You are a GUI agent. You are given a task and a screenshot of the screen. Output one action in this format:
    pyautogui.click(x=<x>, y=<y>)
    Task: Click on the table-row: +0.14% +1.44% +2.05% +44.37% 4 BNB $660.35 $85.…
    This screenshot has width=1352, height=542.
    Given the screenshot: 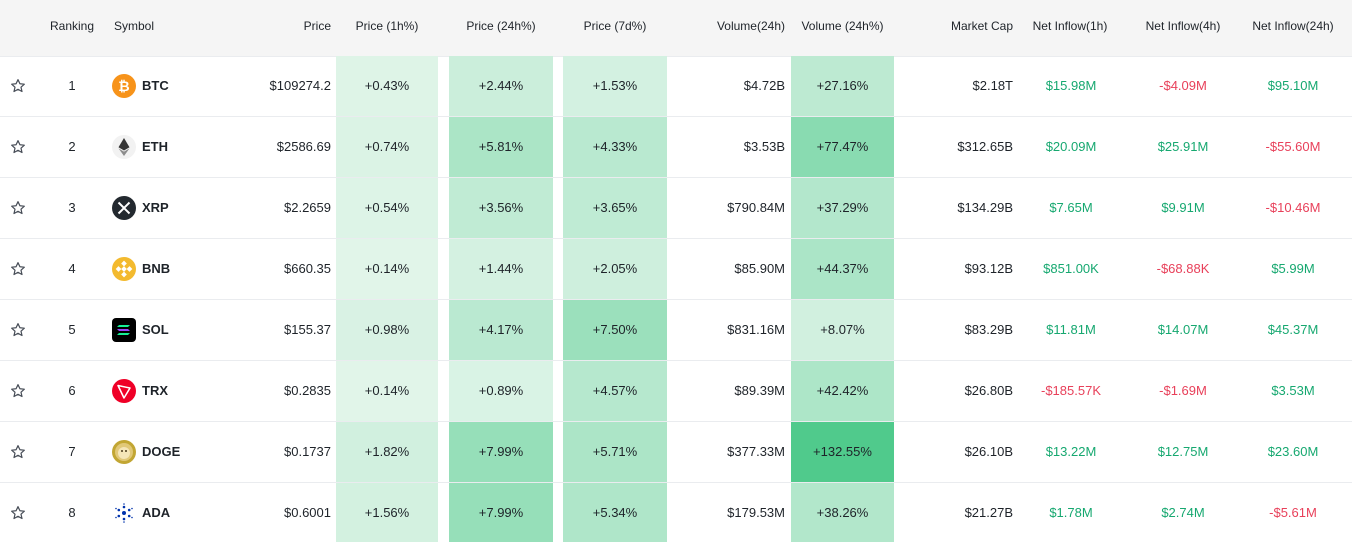 What is the action you would take?
    pyautogui.click(x=676, y=269)
    